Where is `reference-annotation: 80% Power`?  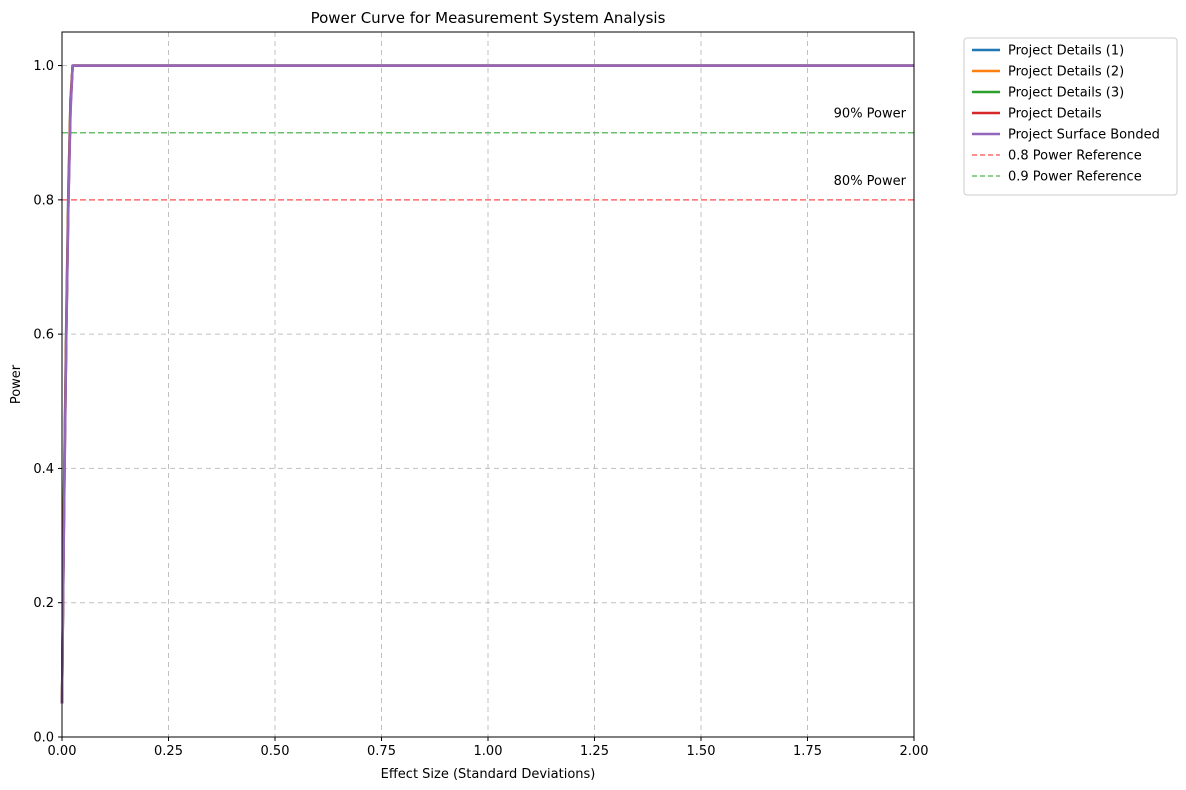 reference-annotation: 80% Power is located at coordinates (870, 181).